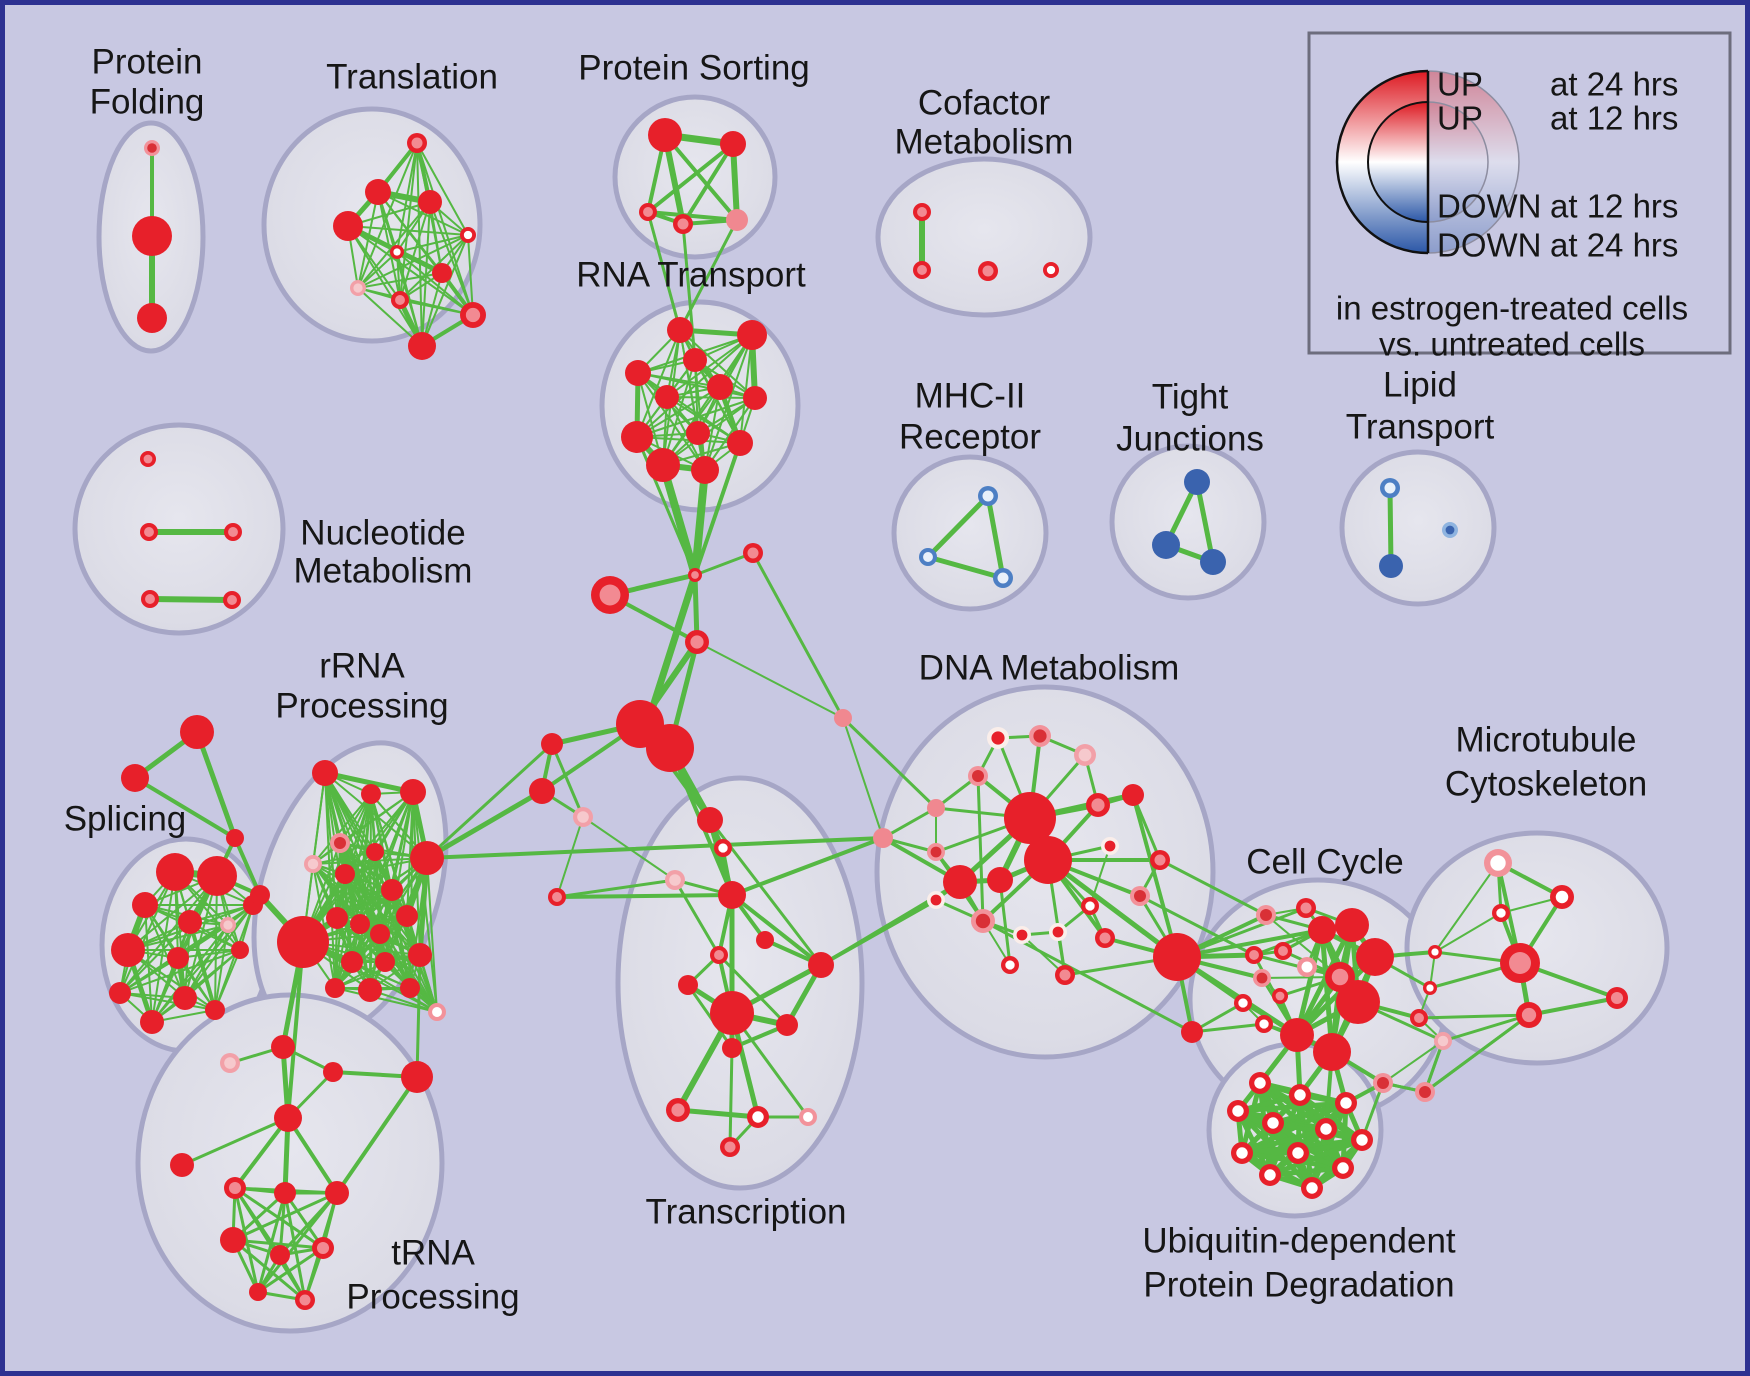  What do you see at coordinates (433, 1253) in the screenshot?
I see `cluster-label-trna-processing: tRNA` at bounding box center [433, 1253].